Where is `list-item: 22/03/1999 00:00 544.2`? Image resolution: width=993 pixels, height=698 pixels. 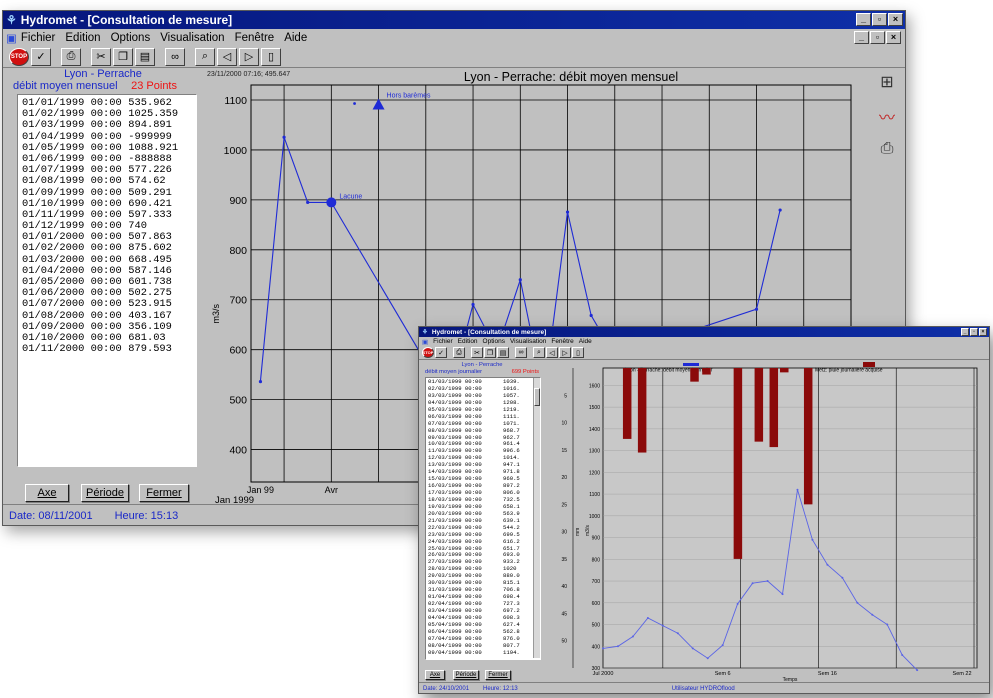 list-item: 22/03/1999 00:00 544.2 is located at coordinates (483, 528).